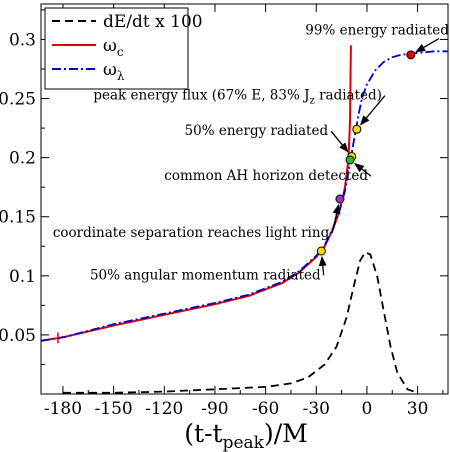 This screenshot has width=450, height=452. I want to click on annotation-label-text: coordinate separation reaches light ring, so click(191, 233).